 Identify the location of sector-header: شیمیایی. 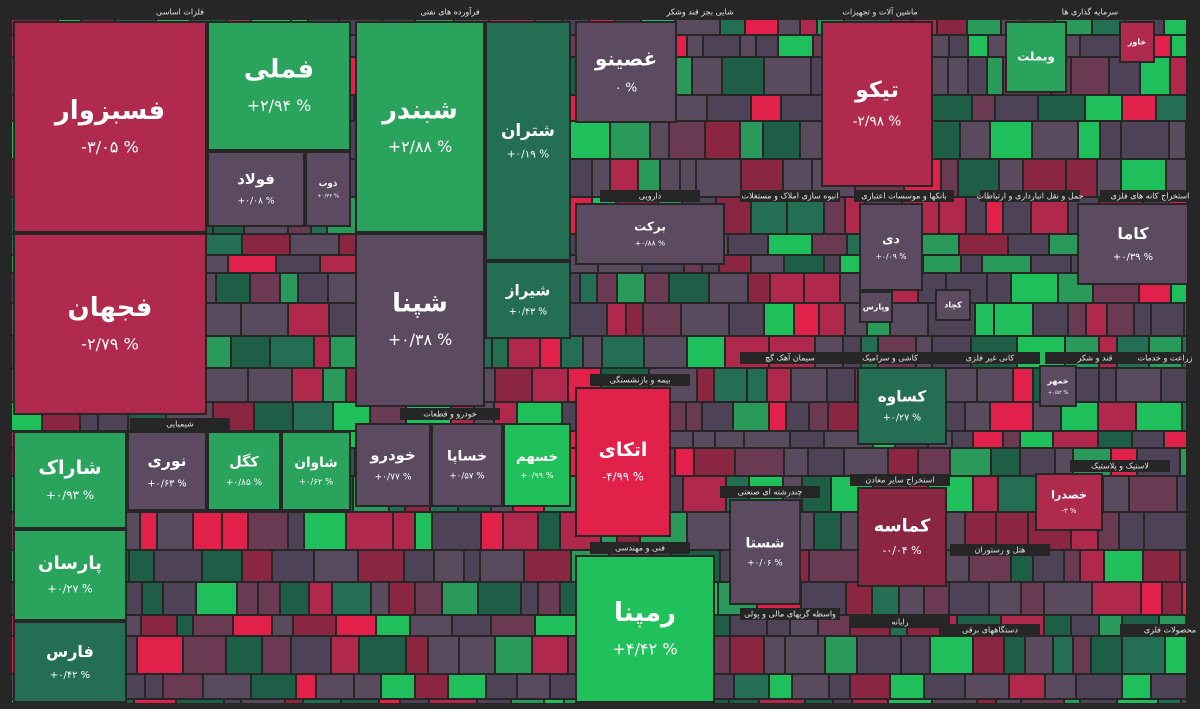
(180, 424).